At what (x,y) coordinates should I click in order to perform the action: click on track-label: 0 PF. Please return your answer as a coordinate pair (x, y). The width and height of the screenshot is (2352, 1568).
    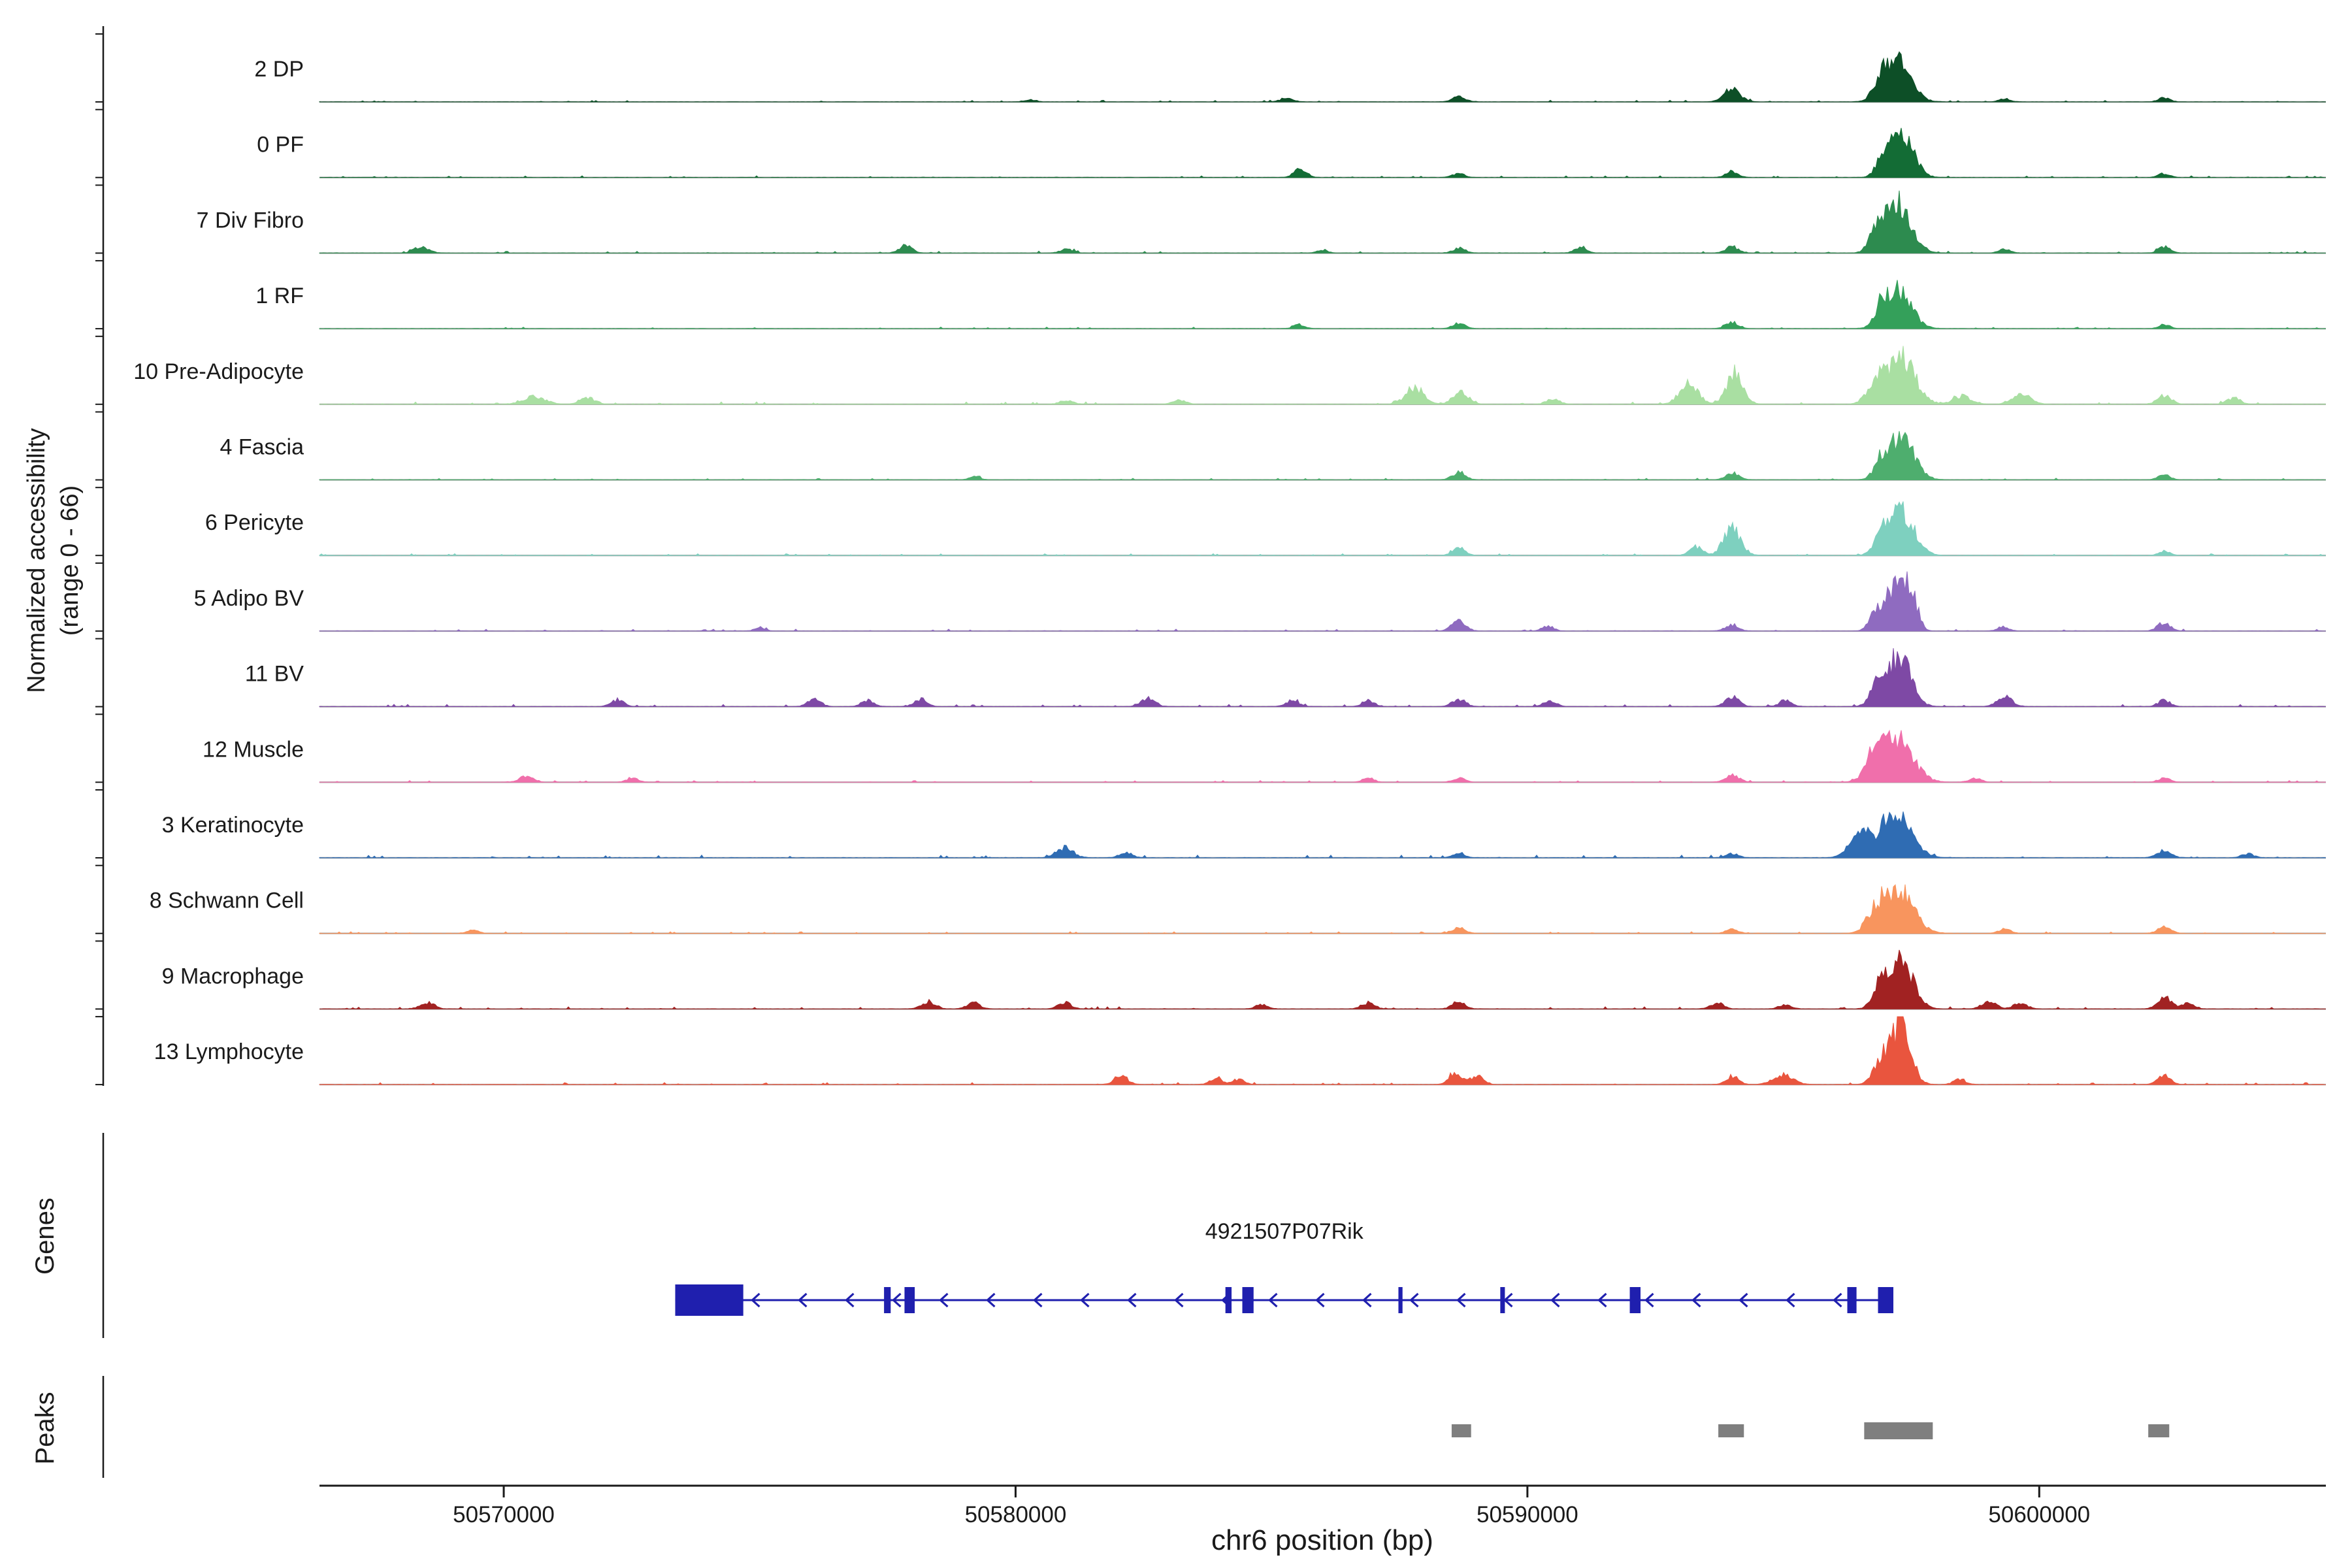
    Looking at the image, I should click on (280, 145).